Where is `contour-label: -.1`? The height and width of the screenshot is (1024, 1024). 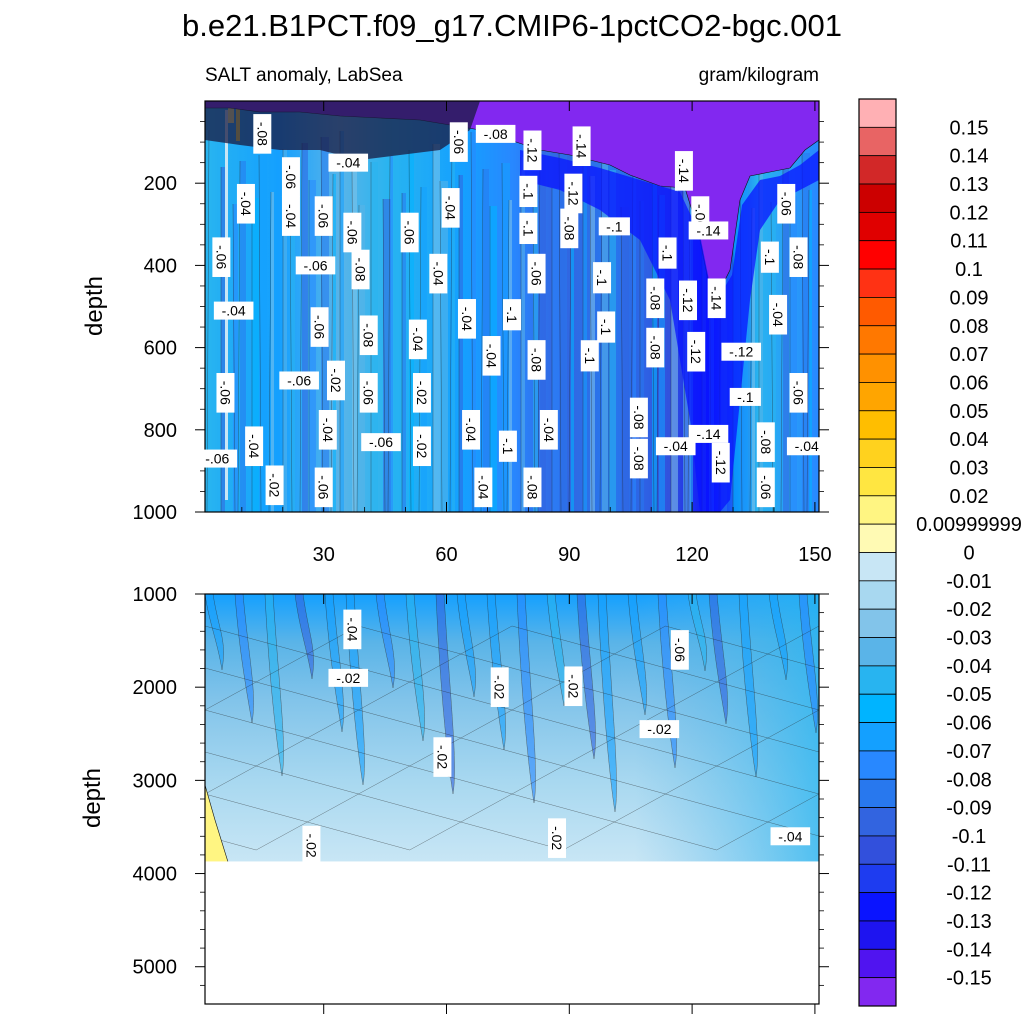 contour-label: -.1 is located at coordinates (528, 191).